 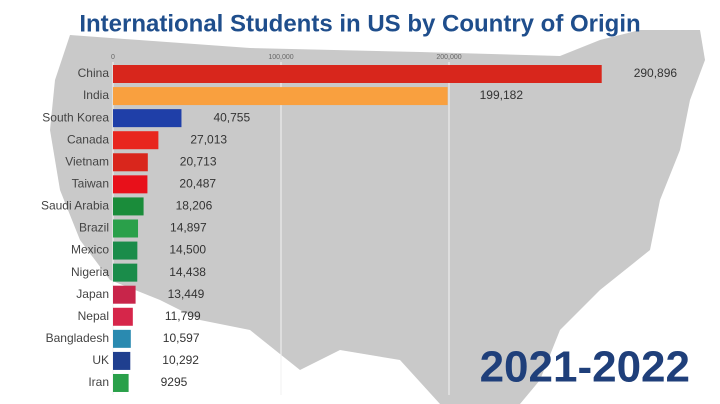 What do you see at coordinates (208, 139) in the screenshot?
I see `value-label: 27,013` at bounding box center [208, 139].